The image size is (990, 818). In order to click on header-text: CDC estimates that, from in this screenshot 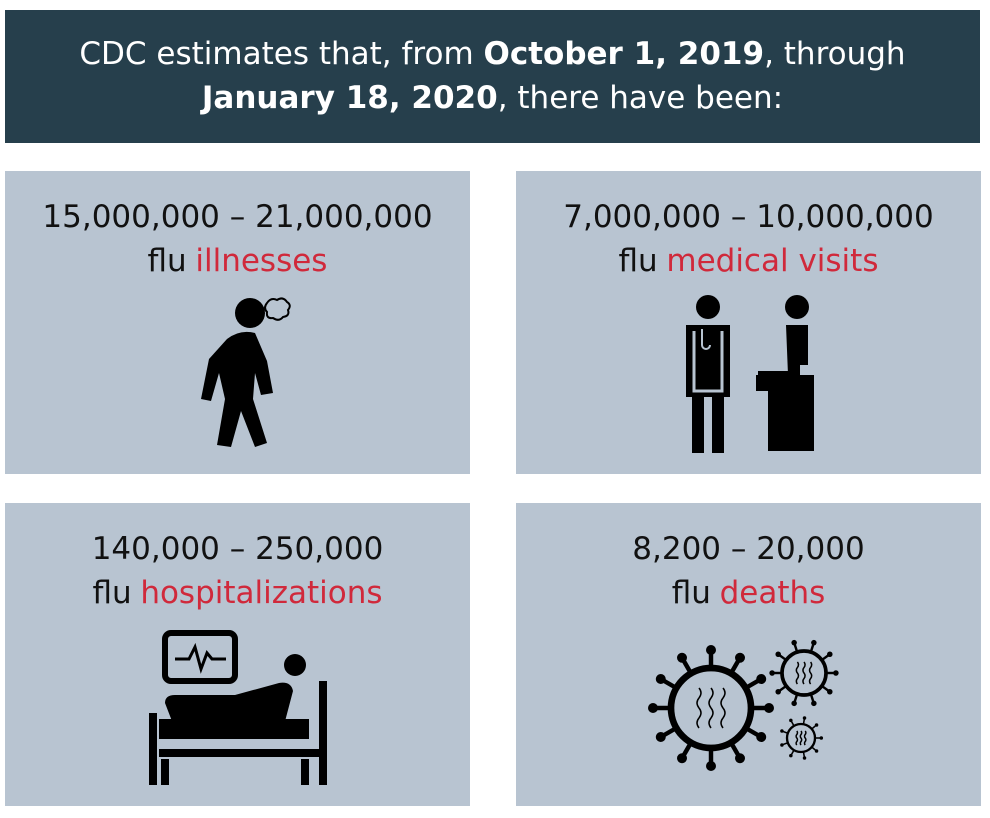, I will do `click(281, 54)`.